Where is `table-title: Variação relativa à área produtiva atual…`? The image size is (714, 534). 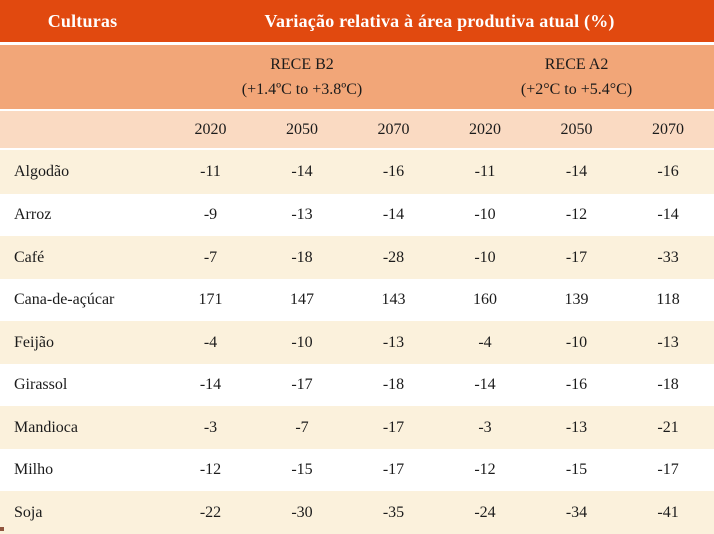
table-title: Variação relativa à área produtiva atual… is located at coordinates (439, 22).